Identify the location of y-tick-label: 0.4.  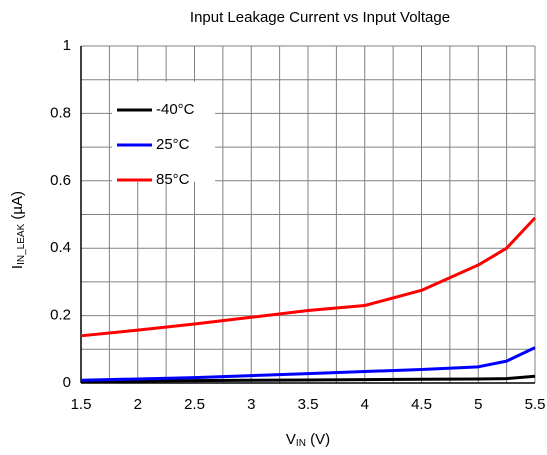
(60, 247).